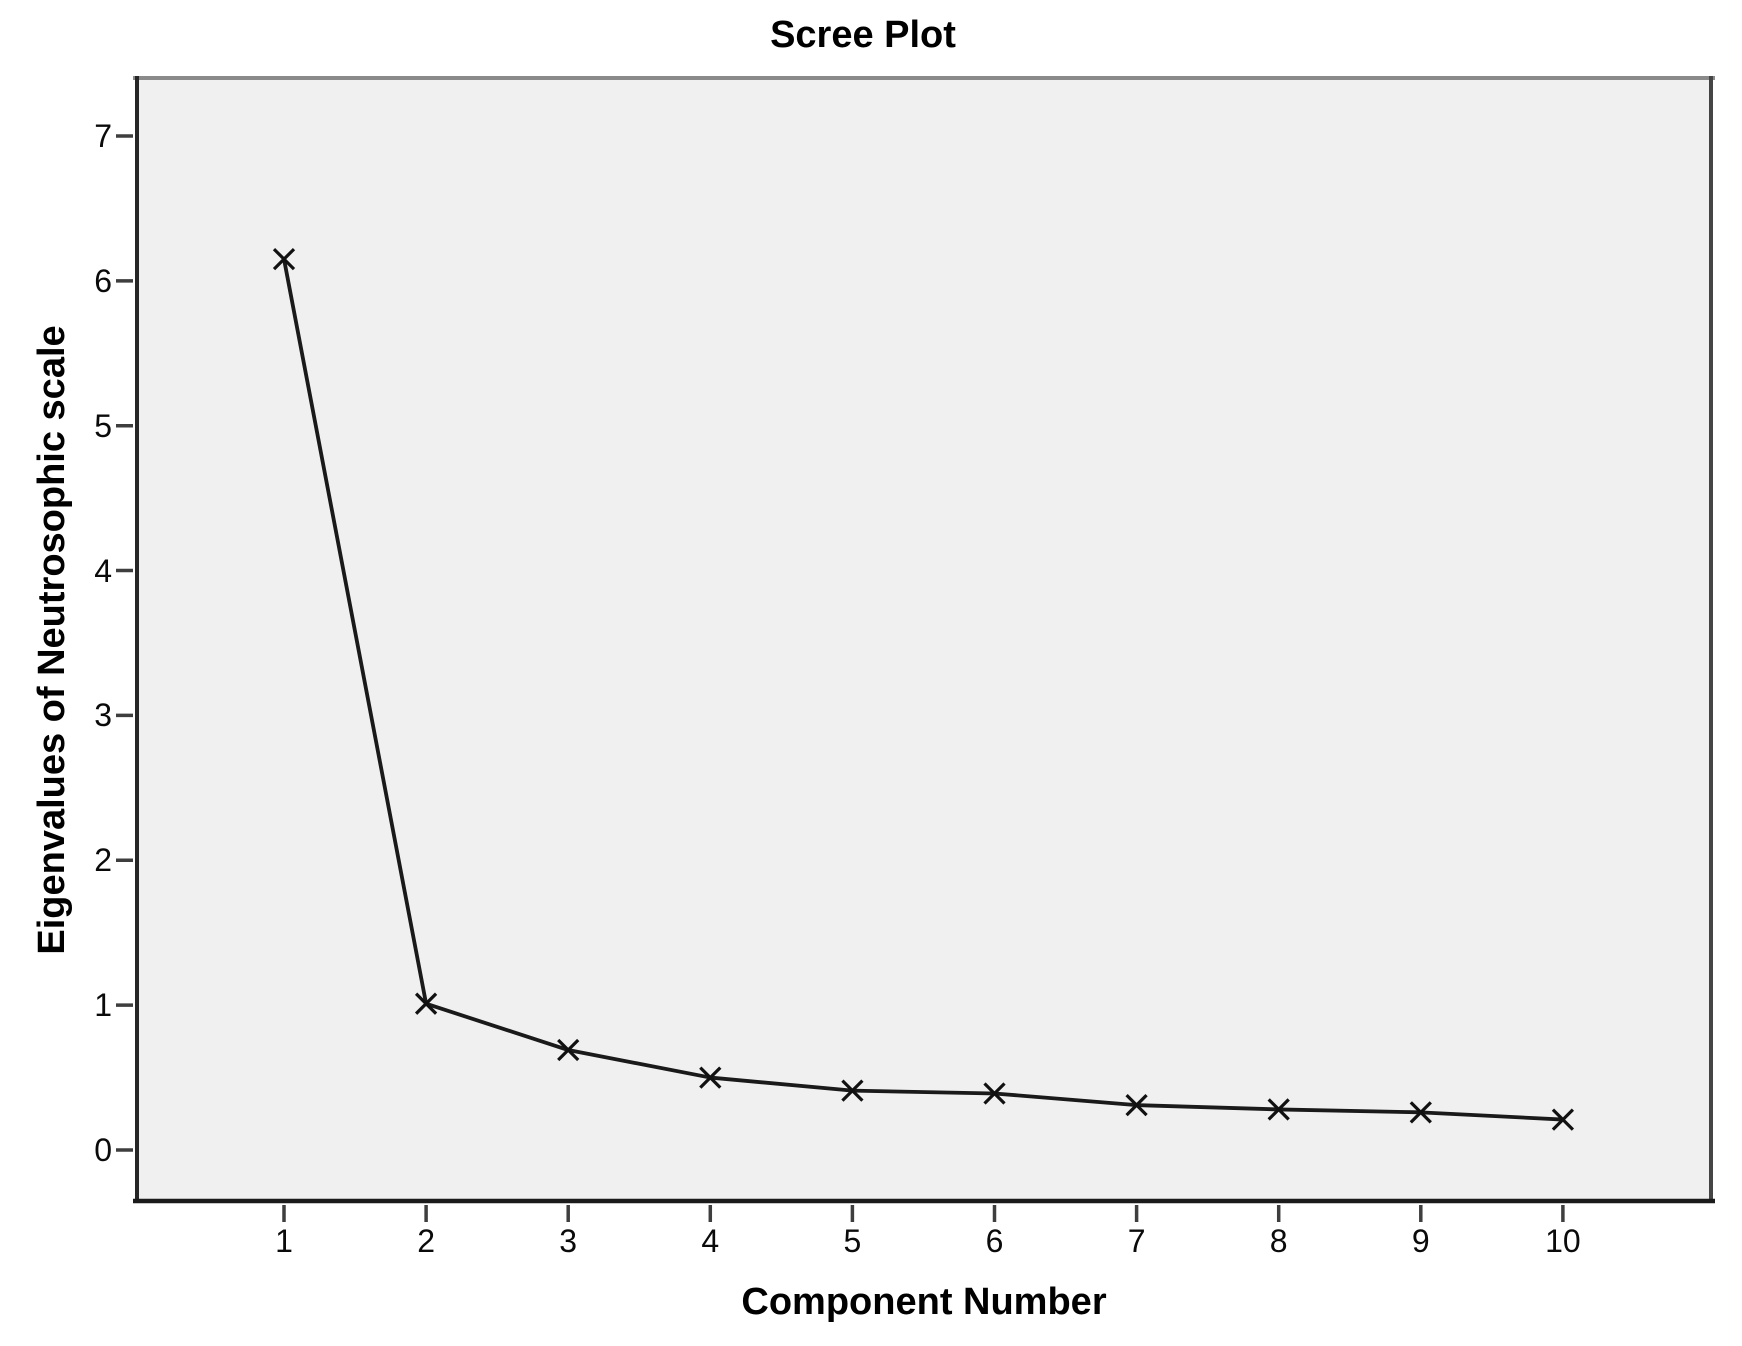 Image resolution: width=1742 pixels, height=1346 pixels. Describe the element at coordinates (103, 1005) in the screenshot. I see `y-tick-label: 1` at that location.